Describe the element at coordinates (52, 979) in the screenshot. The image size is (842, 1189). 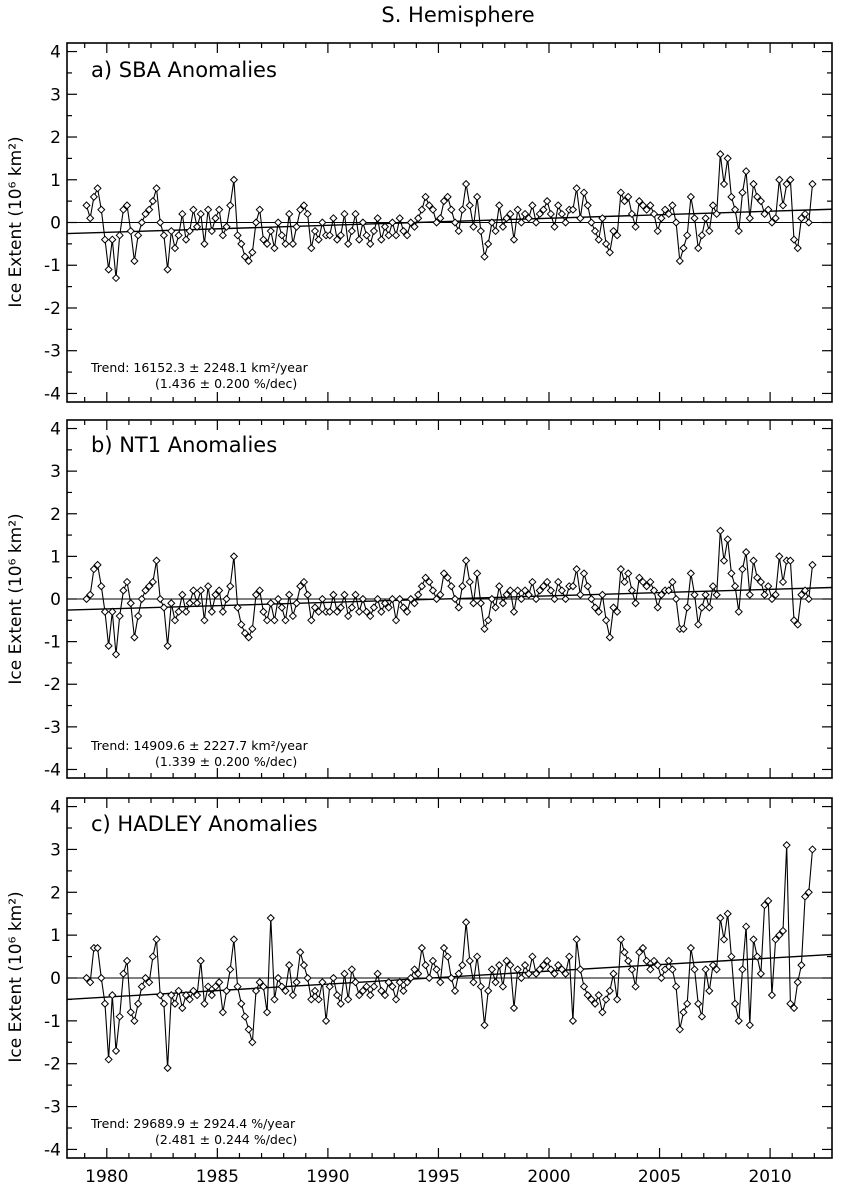
I see `panel-hadley-ytick-labels: -4 -3 -2 -1 0 1 2 3 4` at that location.